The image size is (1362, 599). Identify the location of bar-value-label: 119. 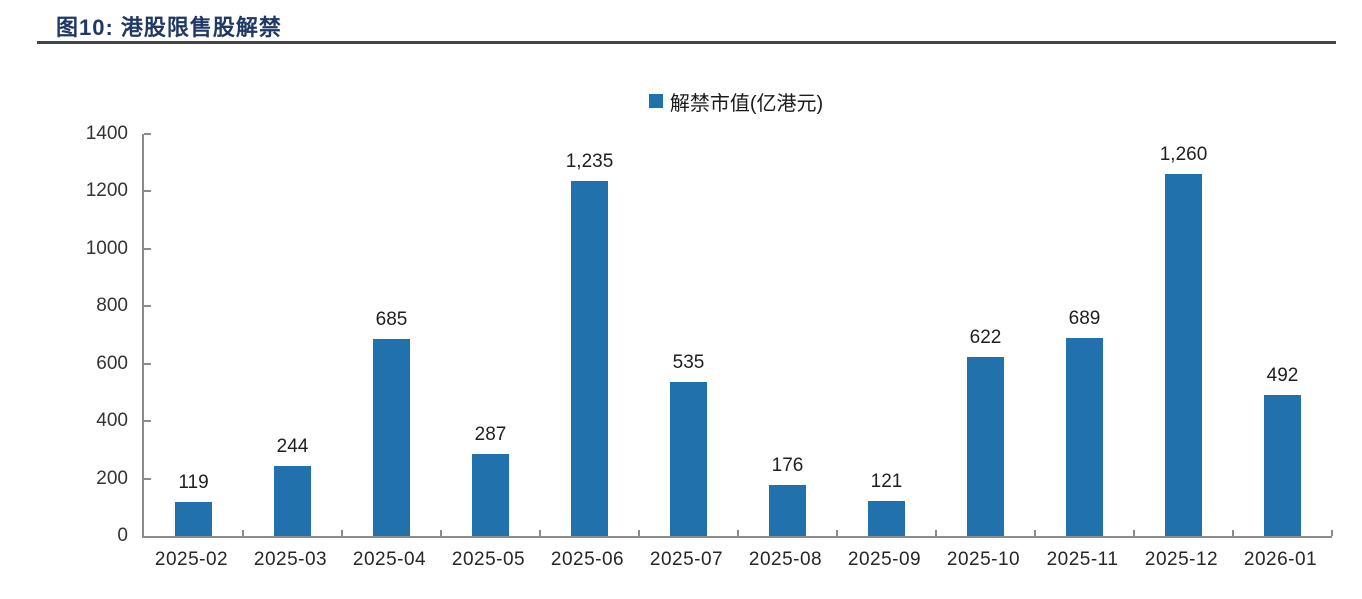
(193, 482).